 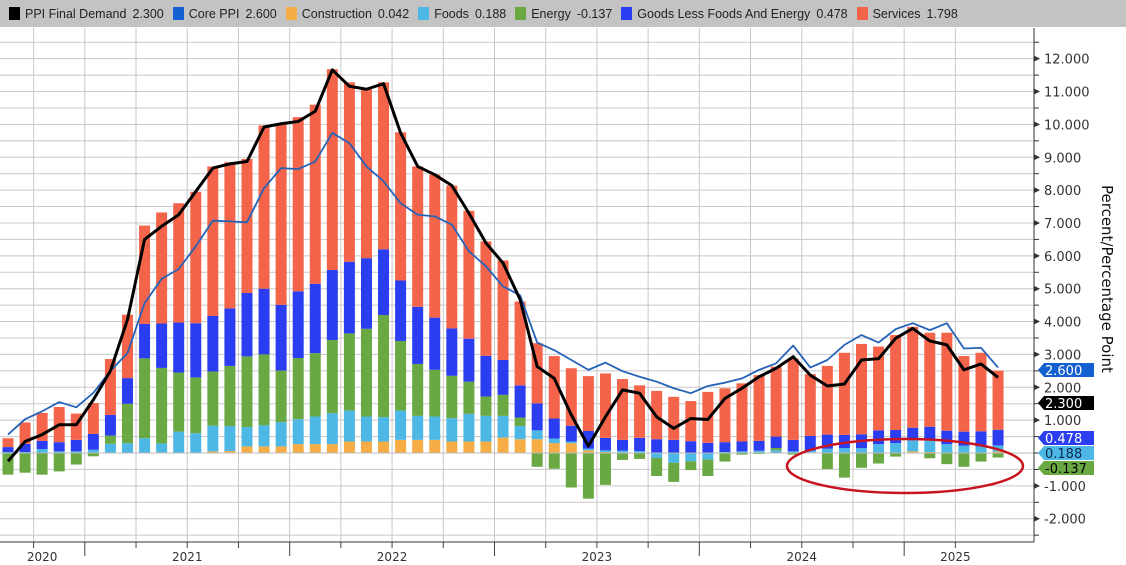 I want to click on value-tag-box, so click(x=1066, y=403).